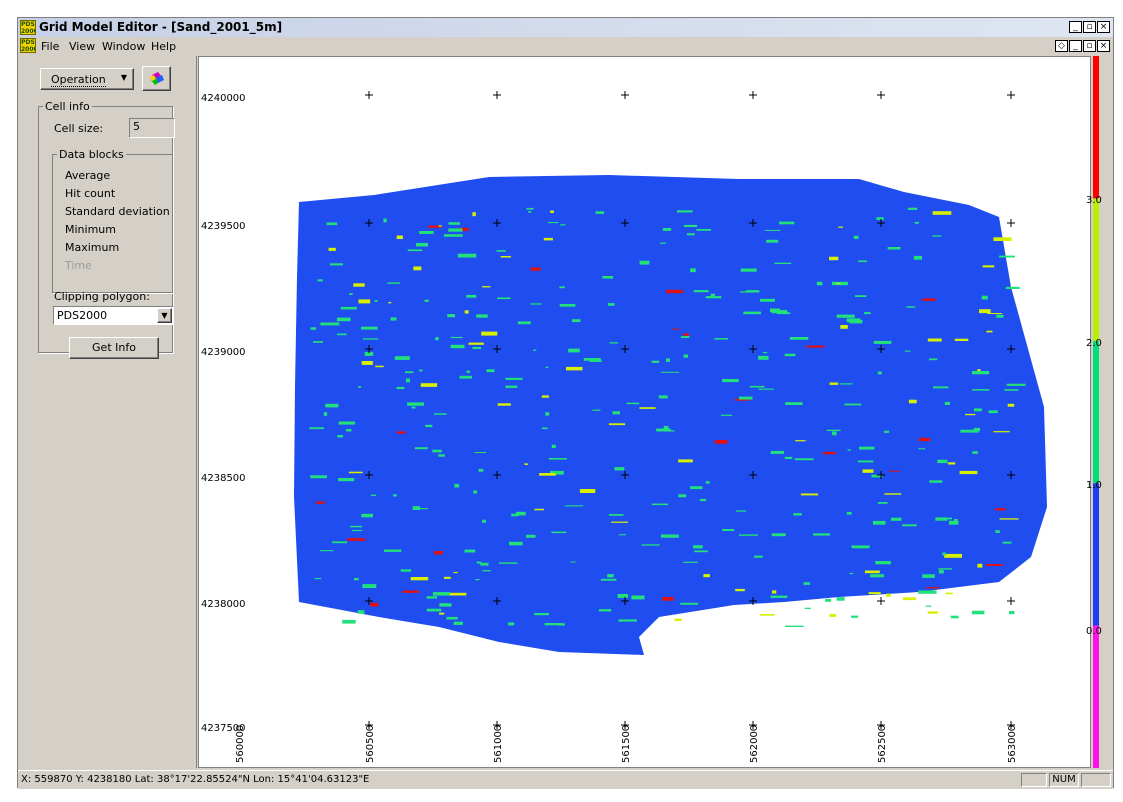 The width and height of the screenshot is (1123, 802). What do you see at coordinates (164, 46) in the screenshot?
I see `menu-help: Help` at bounding box center [164, 46].